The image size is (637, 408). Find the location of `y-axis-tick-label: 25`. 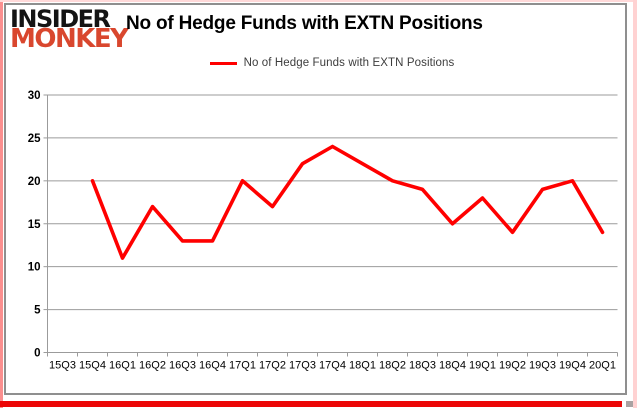

y-axis-tick-label: 25 is located at coordinates (34, 139).